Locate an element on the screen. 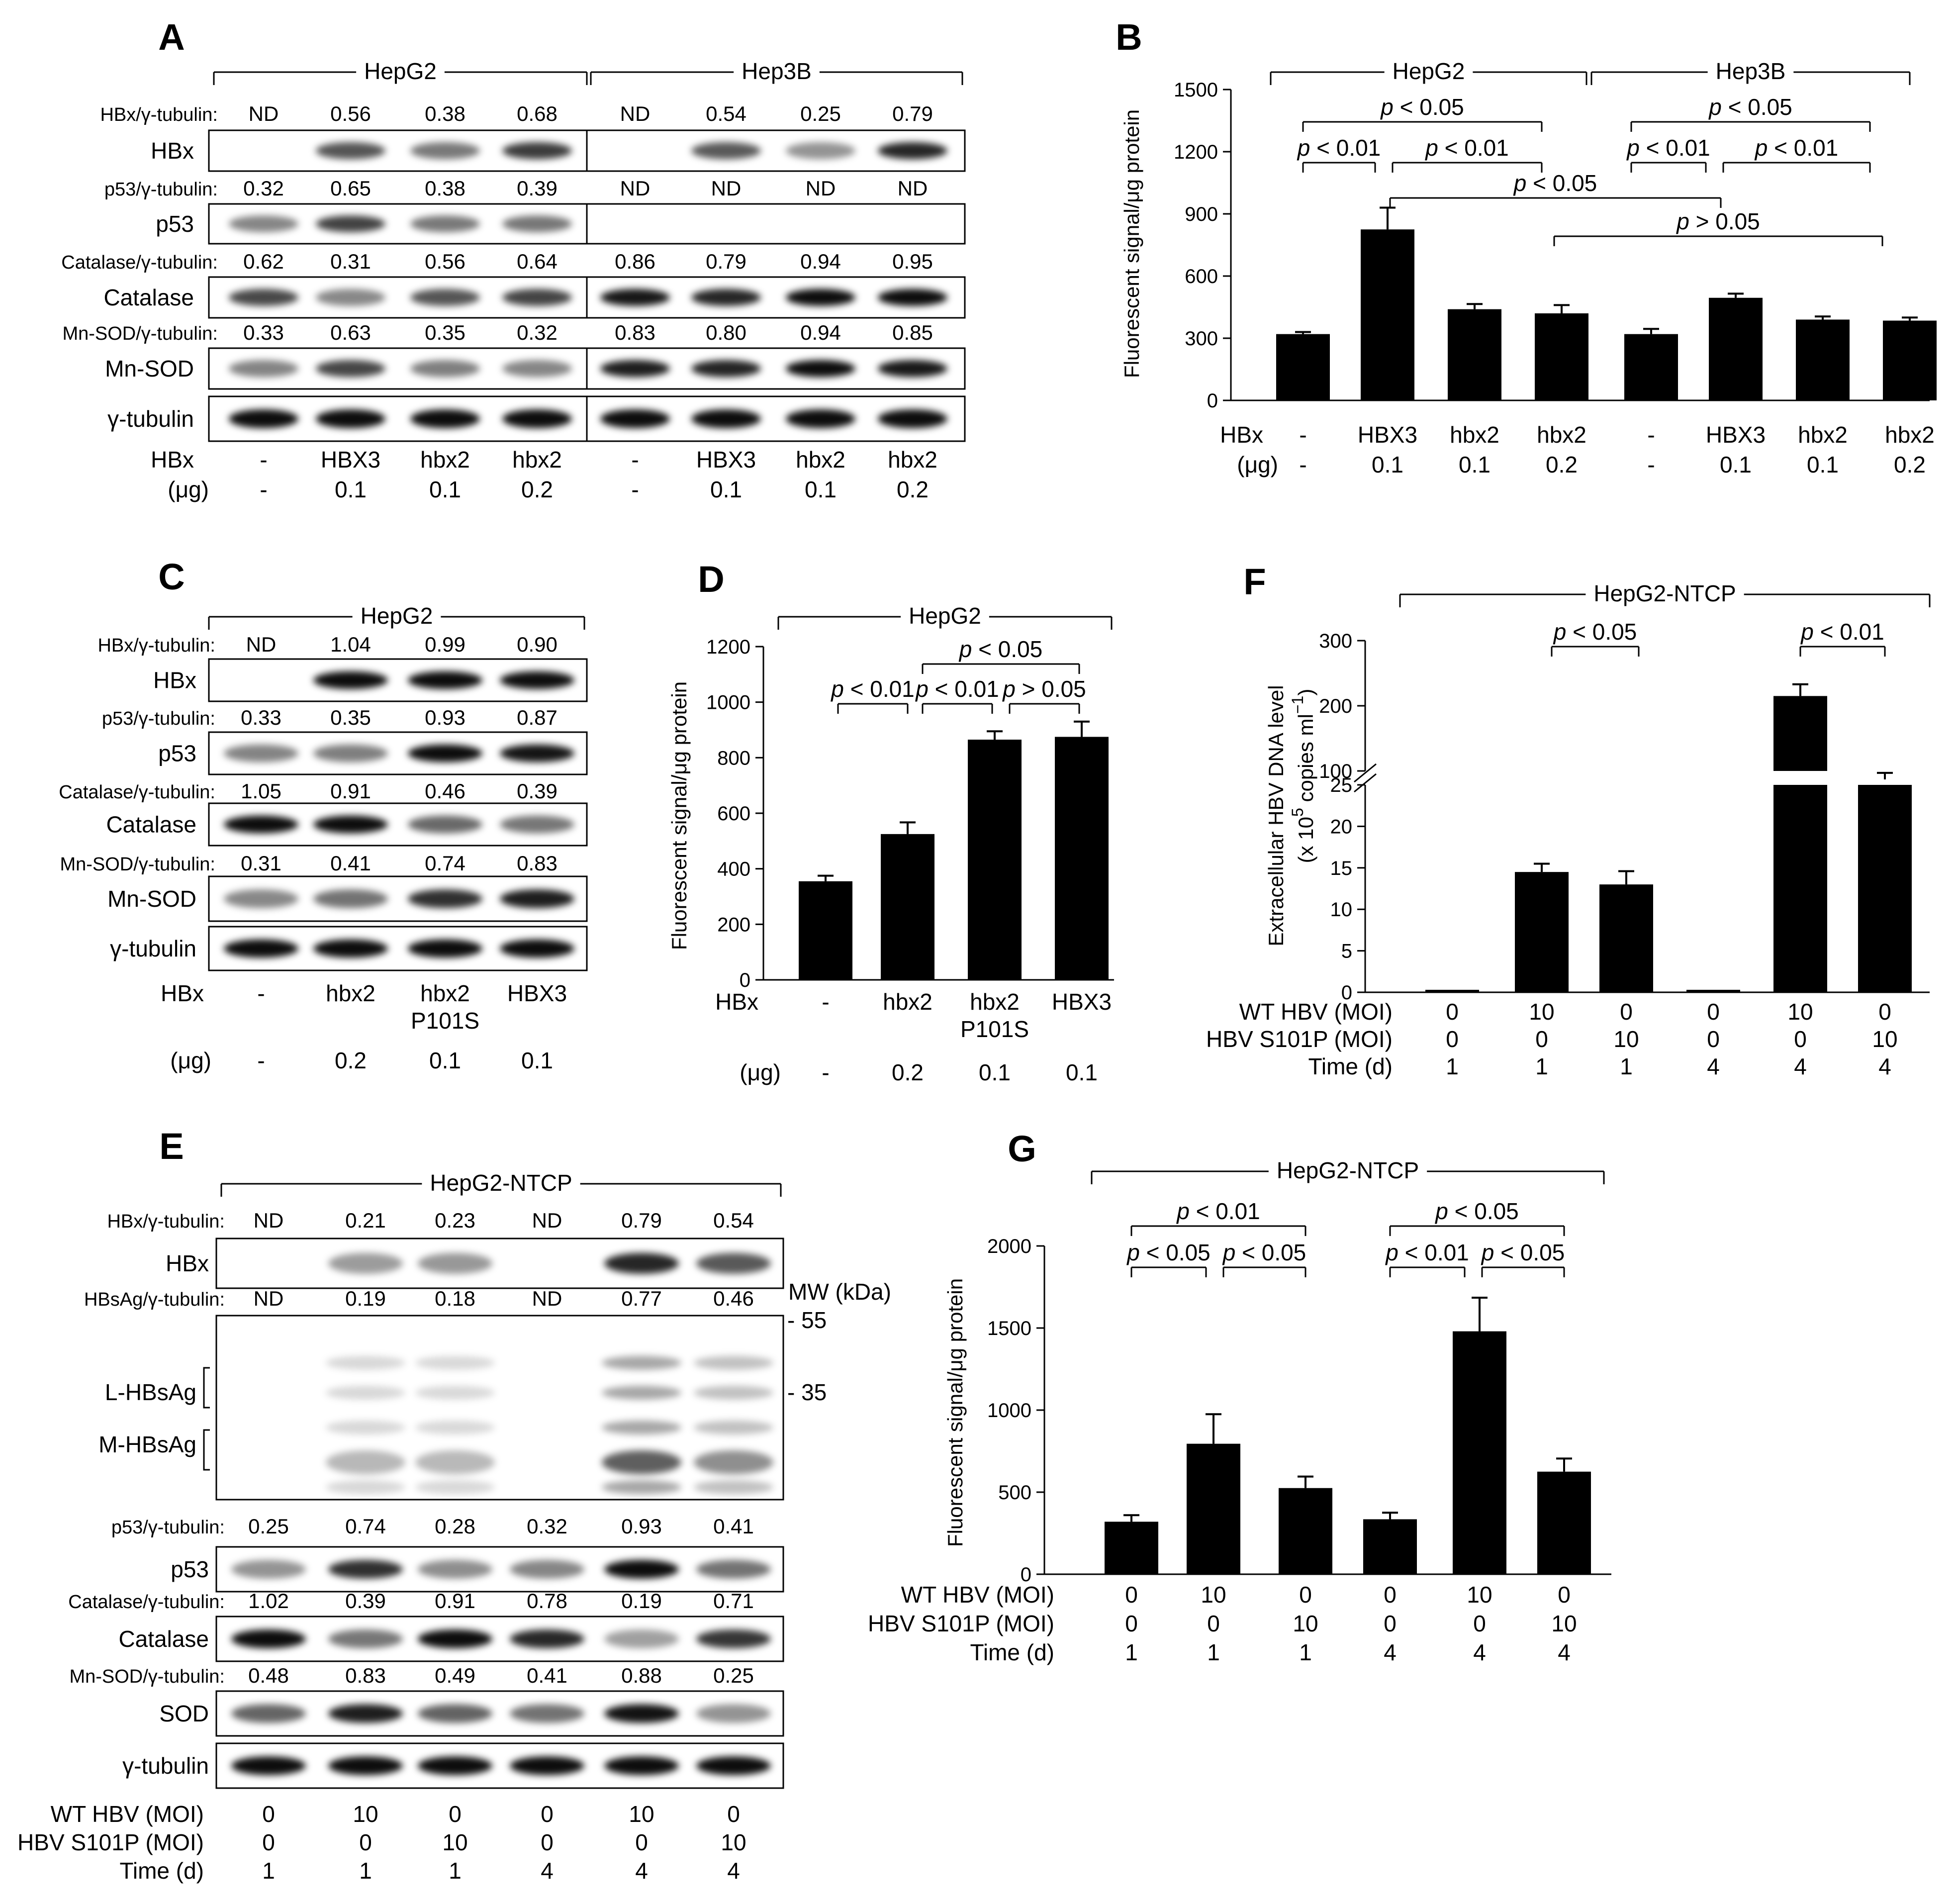  group-header: Hep3B is located at coordinates (1751, 71).